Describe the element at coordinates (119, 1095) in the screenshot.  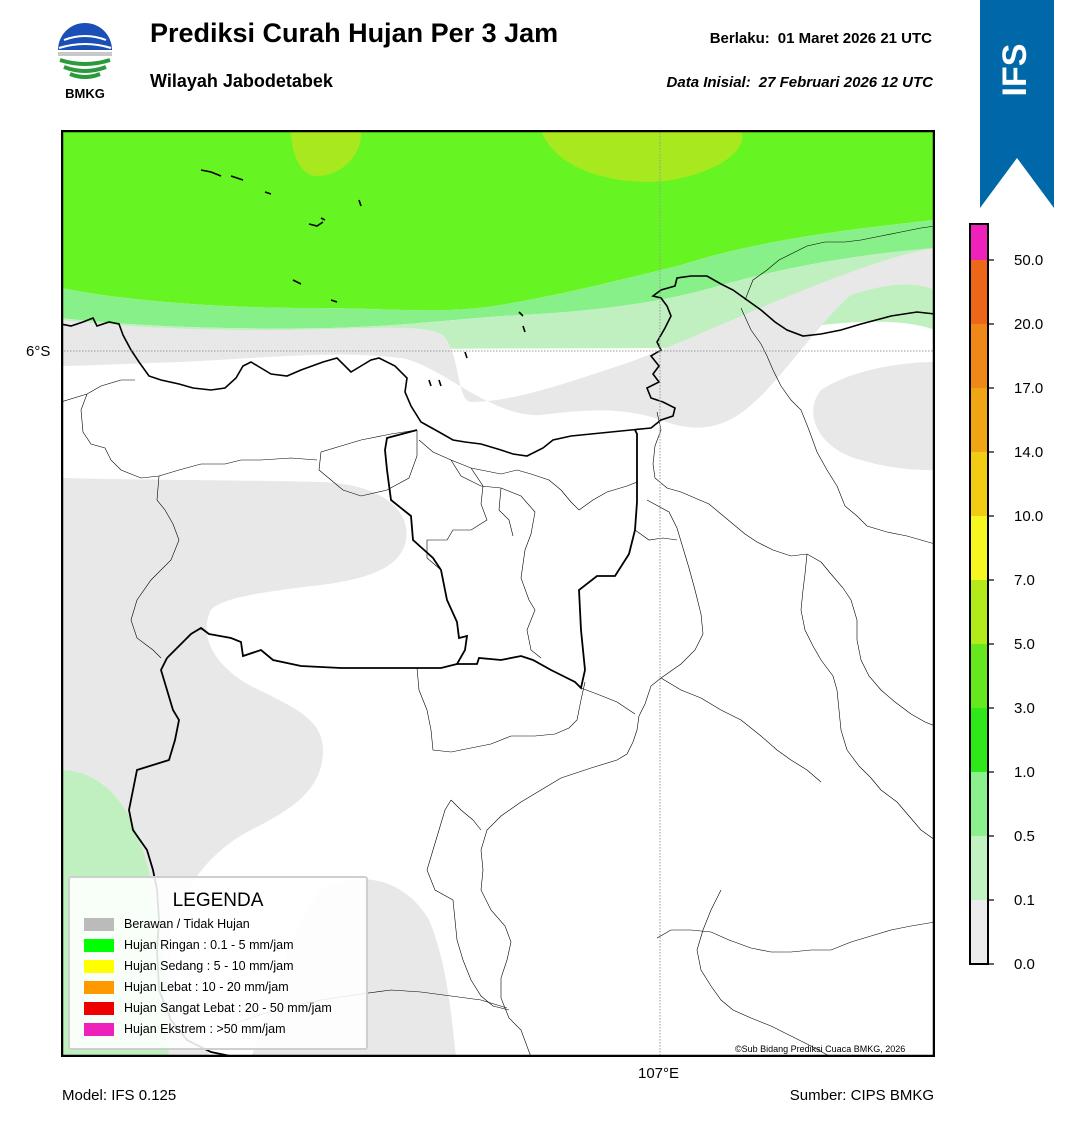
I see `model-info: Model: IFS 0.125` at that location.